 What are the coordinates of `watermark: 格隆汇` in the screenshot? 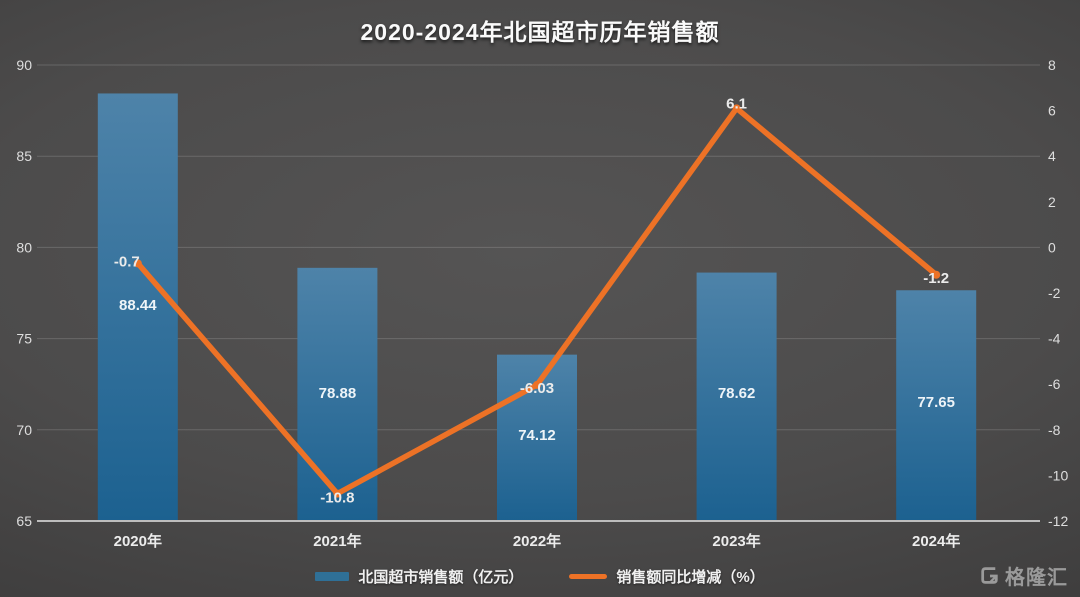 It's located at (1023, 575).